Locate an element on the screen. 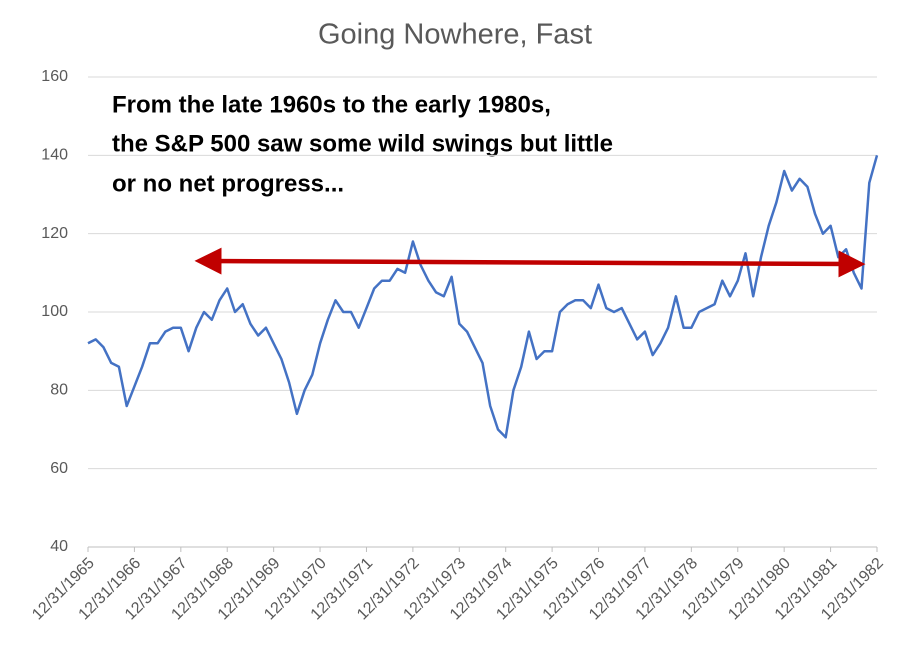  y-tick-label: 160 is located at coordinates (54, 76).